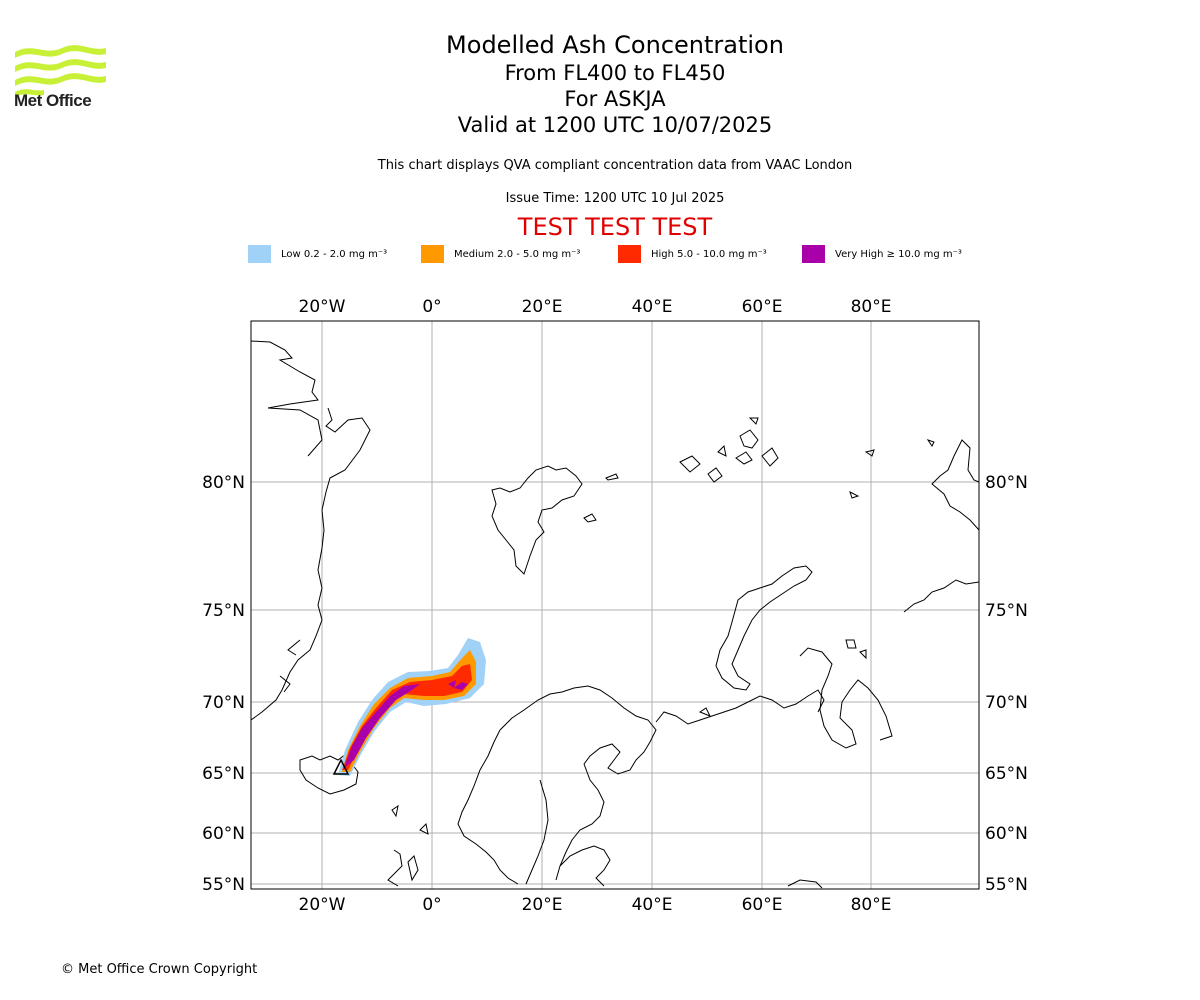 The width and height of the screenshot is (1200, 1000). Describe the element at coordinates (223, 684) in the screenshot. I see `left-latitude-labels: 80°N 75°N 70°N 65°N 60°N 55°N` at that location.